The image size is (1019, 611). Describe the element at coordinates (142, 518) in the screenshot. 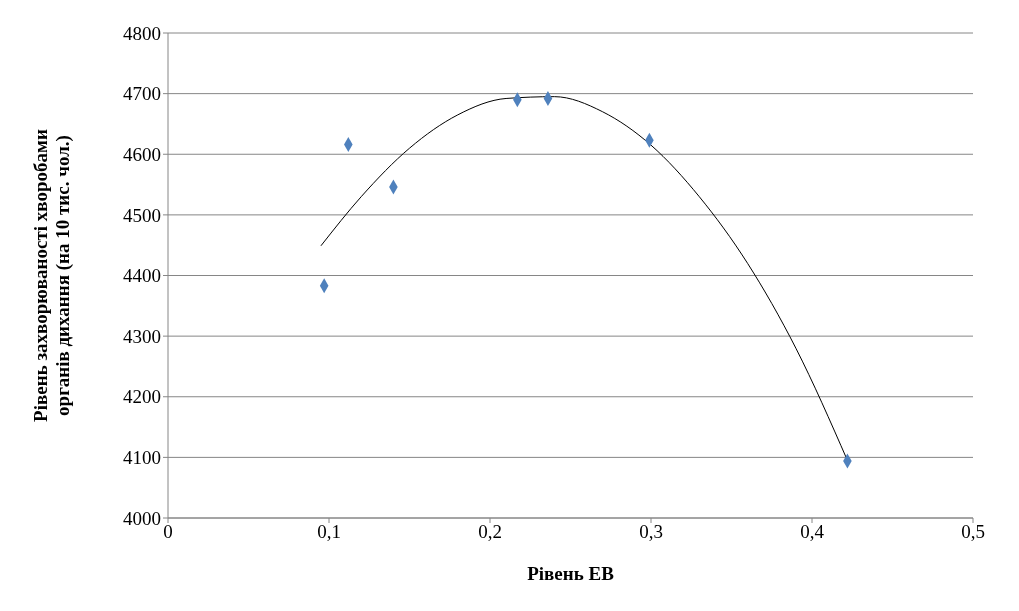

I see `y-tick-label: 4000` at that location.